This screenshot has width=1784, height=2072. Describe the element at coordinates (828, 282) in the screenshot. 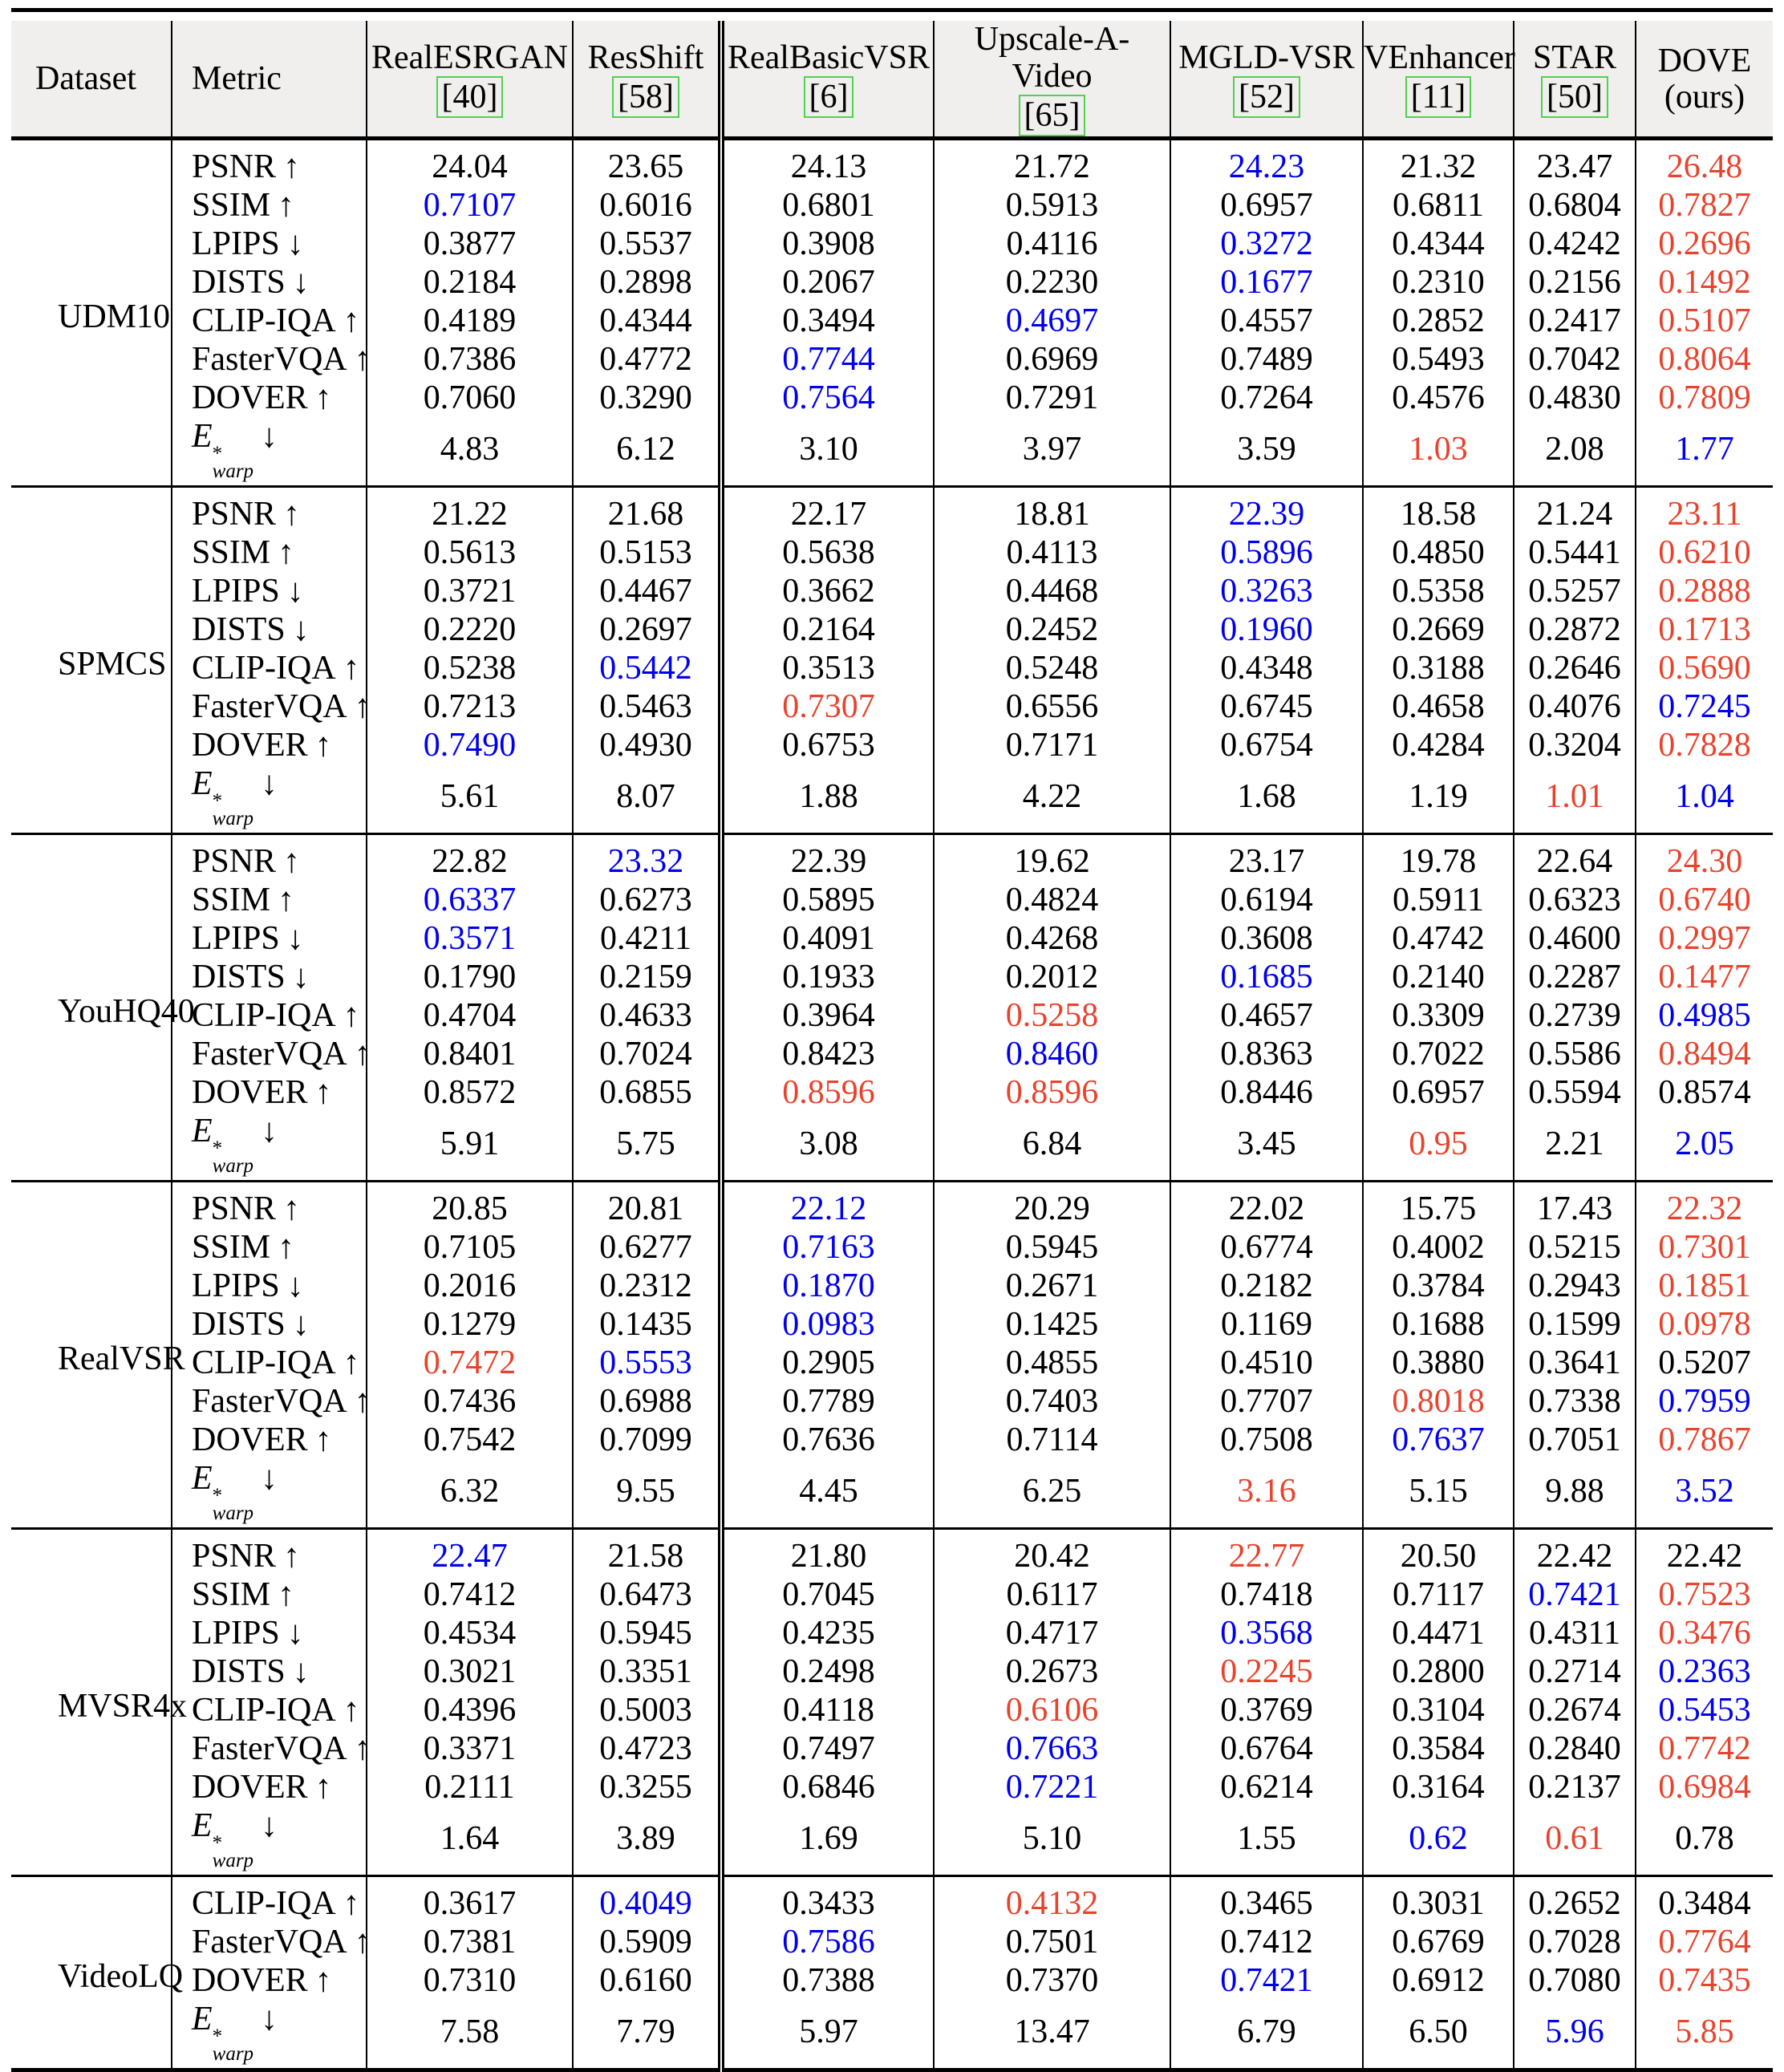

I see `value-cell: 0.2067` at that location.